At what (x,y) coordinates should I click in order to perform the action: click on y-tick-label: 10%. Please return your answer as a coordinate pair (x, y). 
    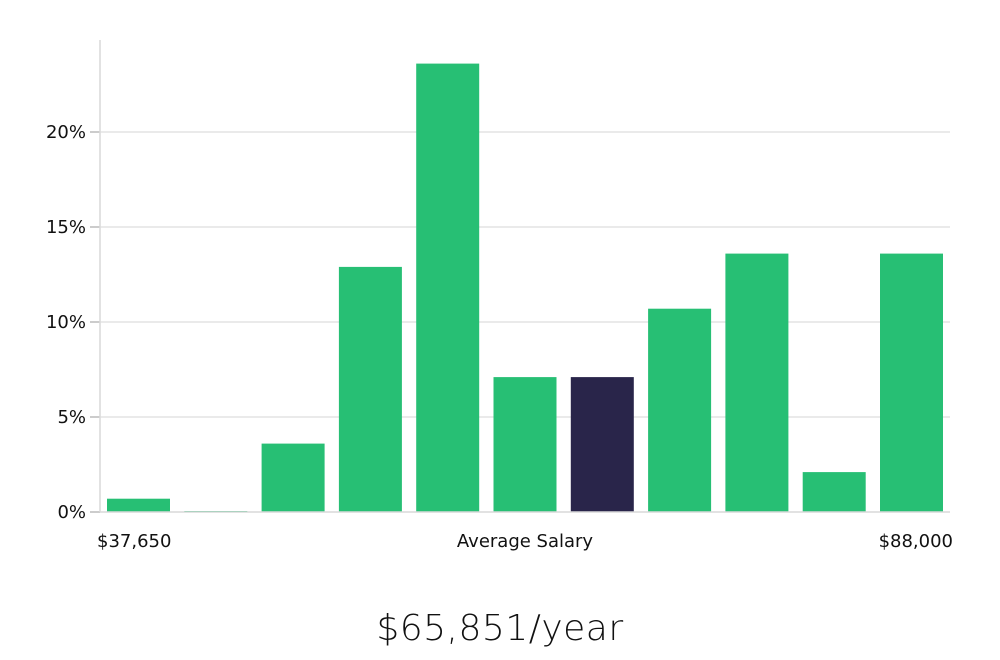
    Looking at the image, I should click on (66, 322).